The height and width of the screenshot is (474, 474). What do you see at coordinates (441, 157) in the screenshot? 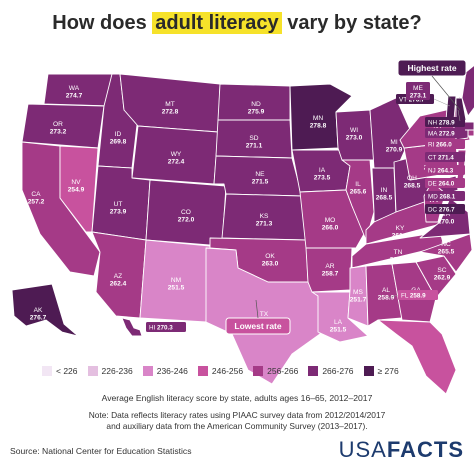
I see `svg-text: CT 271.4` at bounding box center [441, 157].